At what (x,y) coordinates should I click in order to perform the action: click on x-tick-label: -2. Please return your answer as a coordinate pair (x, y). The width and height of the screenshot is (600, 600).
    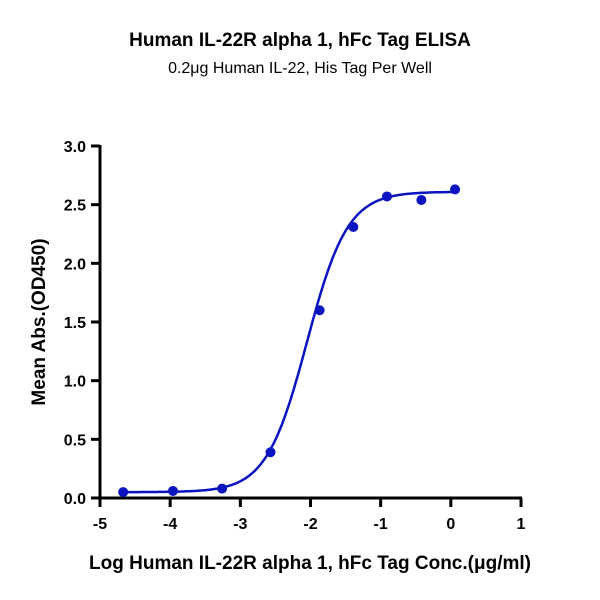
    Looking at the image, I should click on (310, 524).